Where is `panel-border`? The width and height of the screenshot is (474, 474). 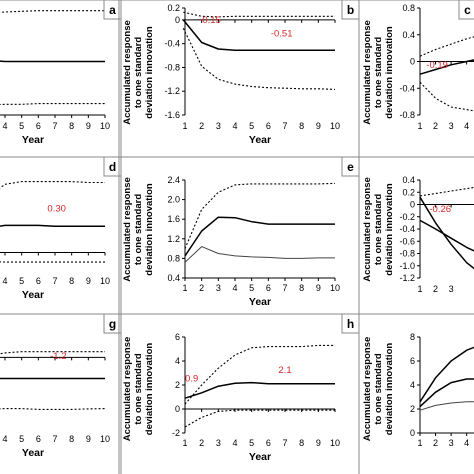 panel-border is located at coordinates (61, 79).